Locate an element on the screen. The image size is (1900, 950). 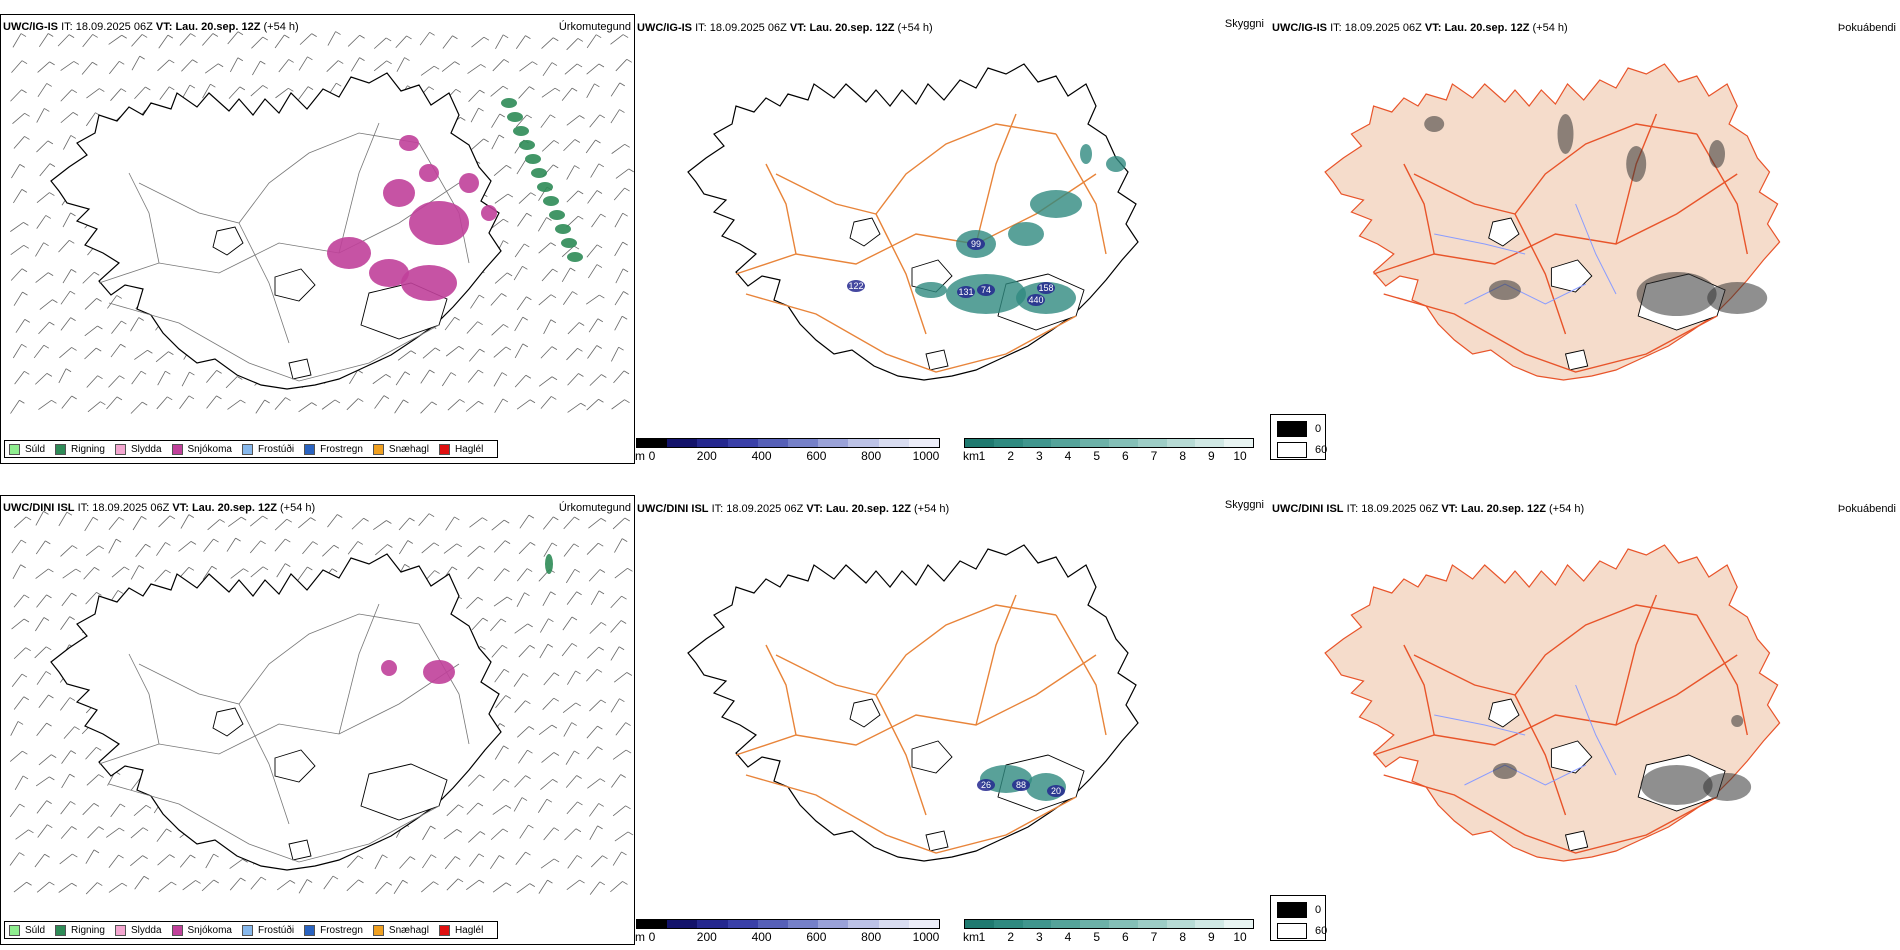
shade-legend-item: 0 is located at coordinates (1299, 910).